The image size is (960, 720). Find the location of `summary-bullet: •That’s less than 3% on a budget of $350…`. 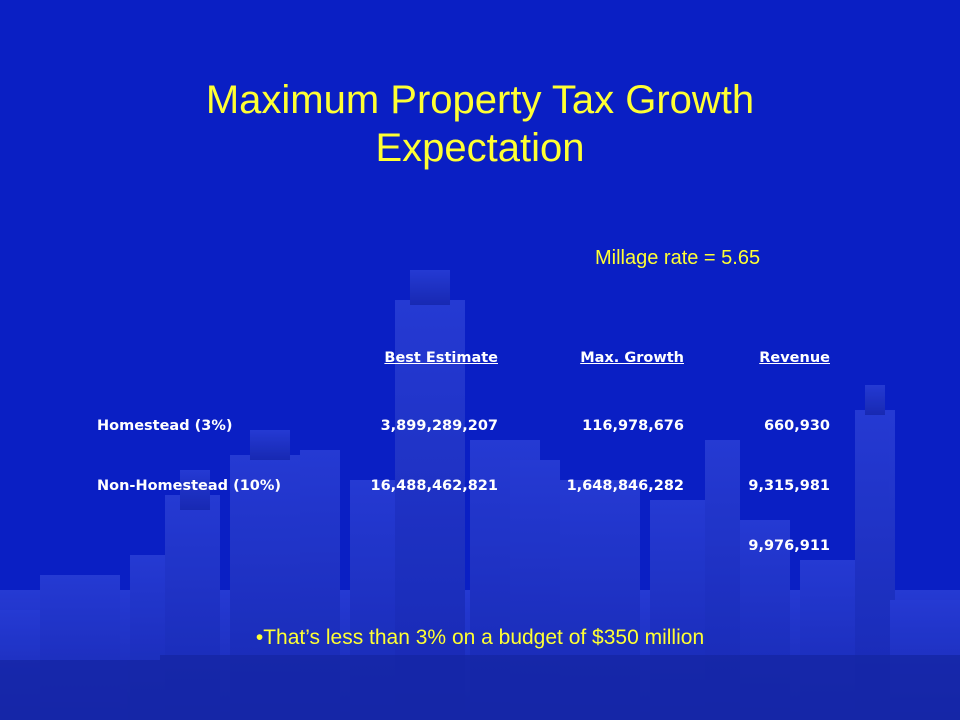

summary-bullet: •That’s less than 3% on a budget of $350… is located at coordinates (480, 637).